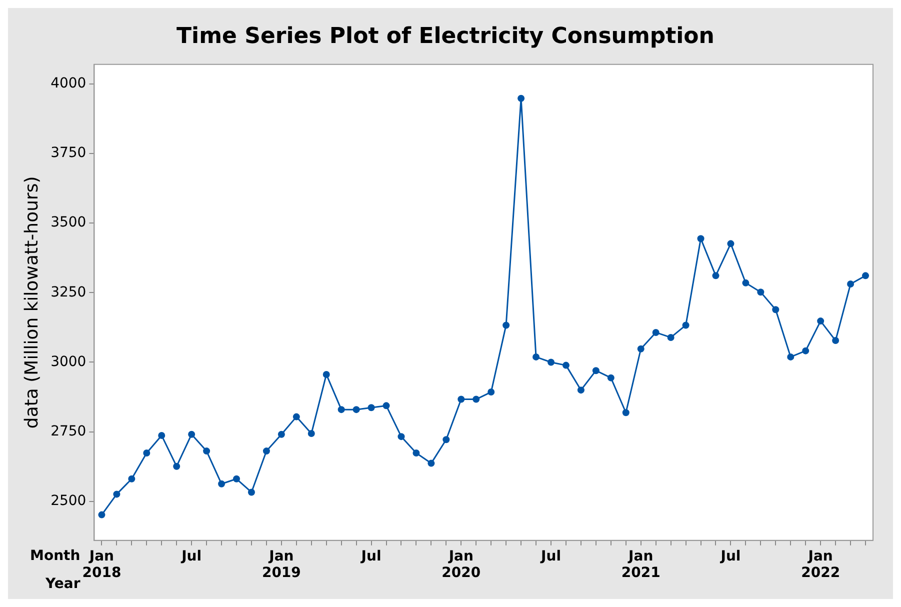 The height and width of the screenshot is (607, 901). Describe the element at coordinates (31, 302) in the screenshot. I see `y-axis-title: data (Million kilowatt-hours)` at that location.